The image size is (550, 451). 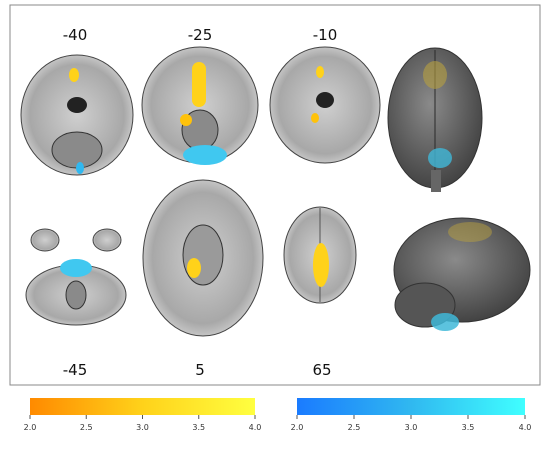 I want to click on slice-label: -40, so click(x=75, y=35).